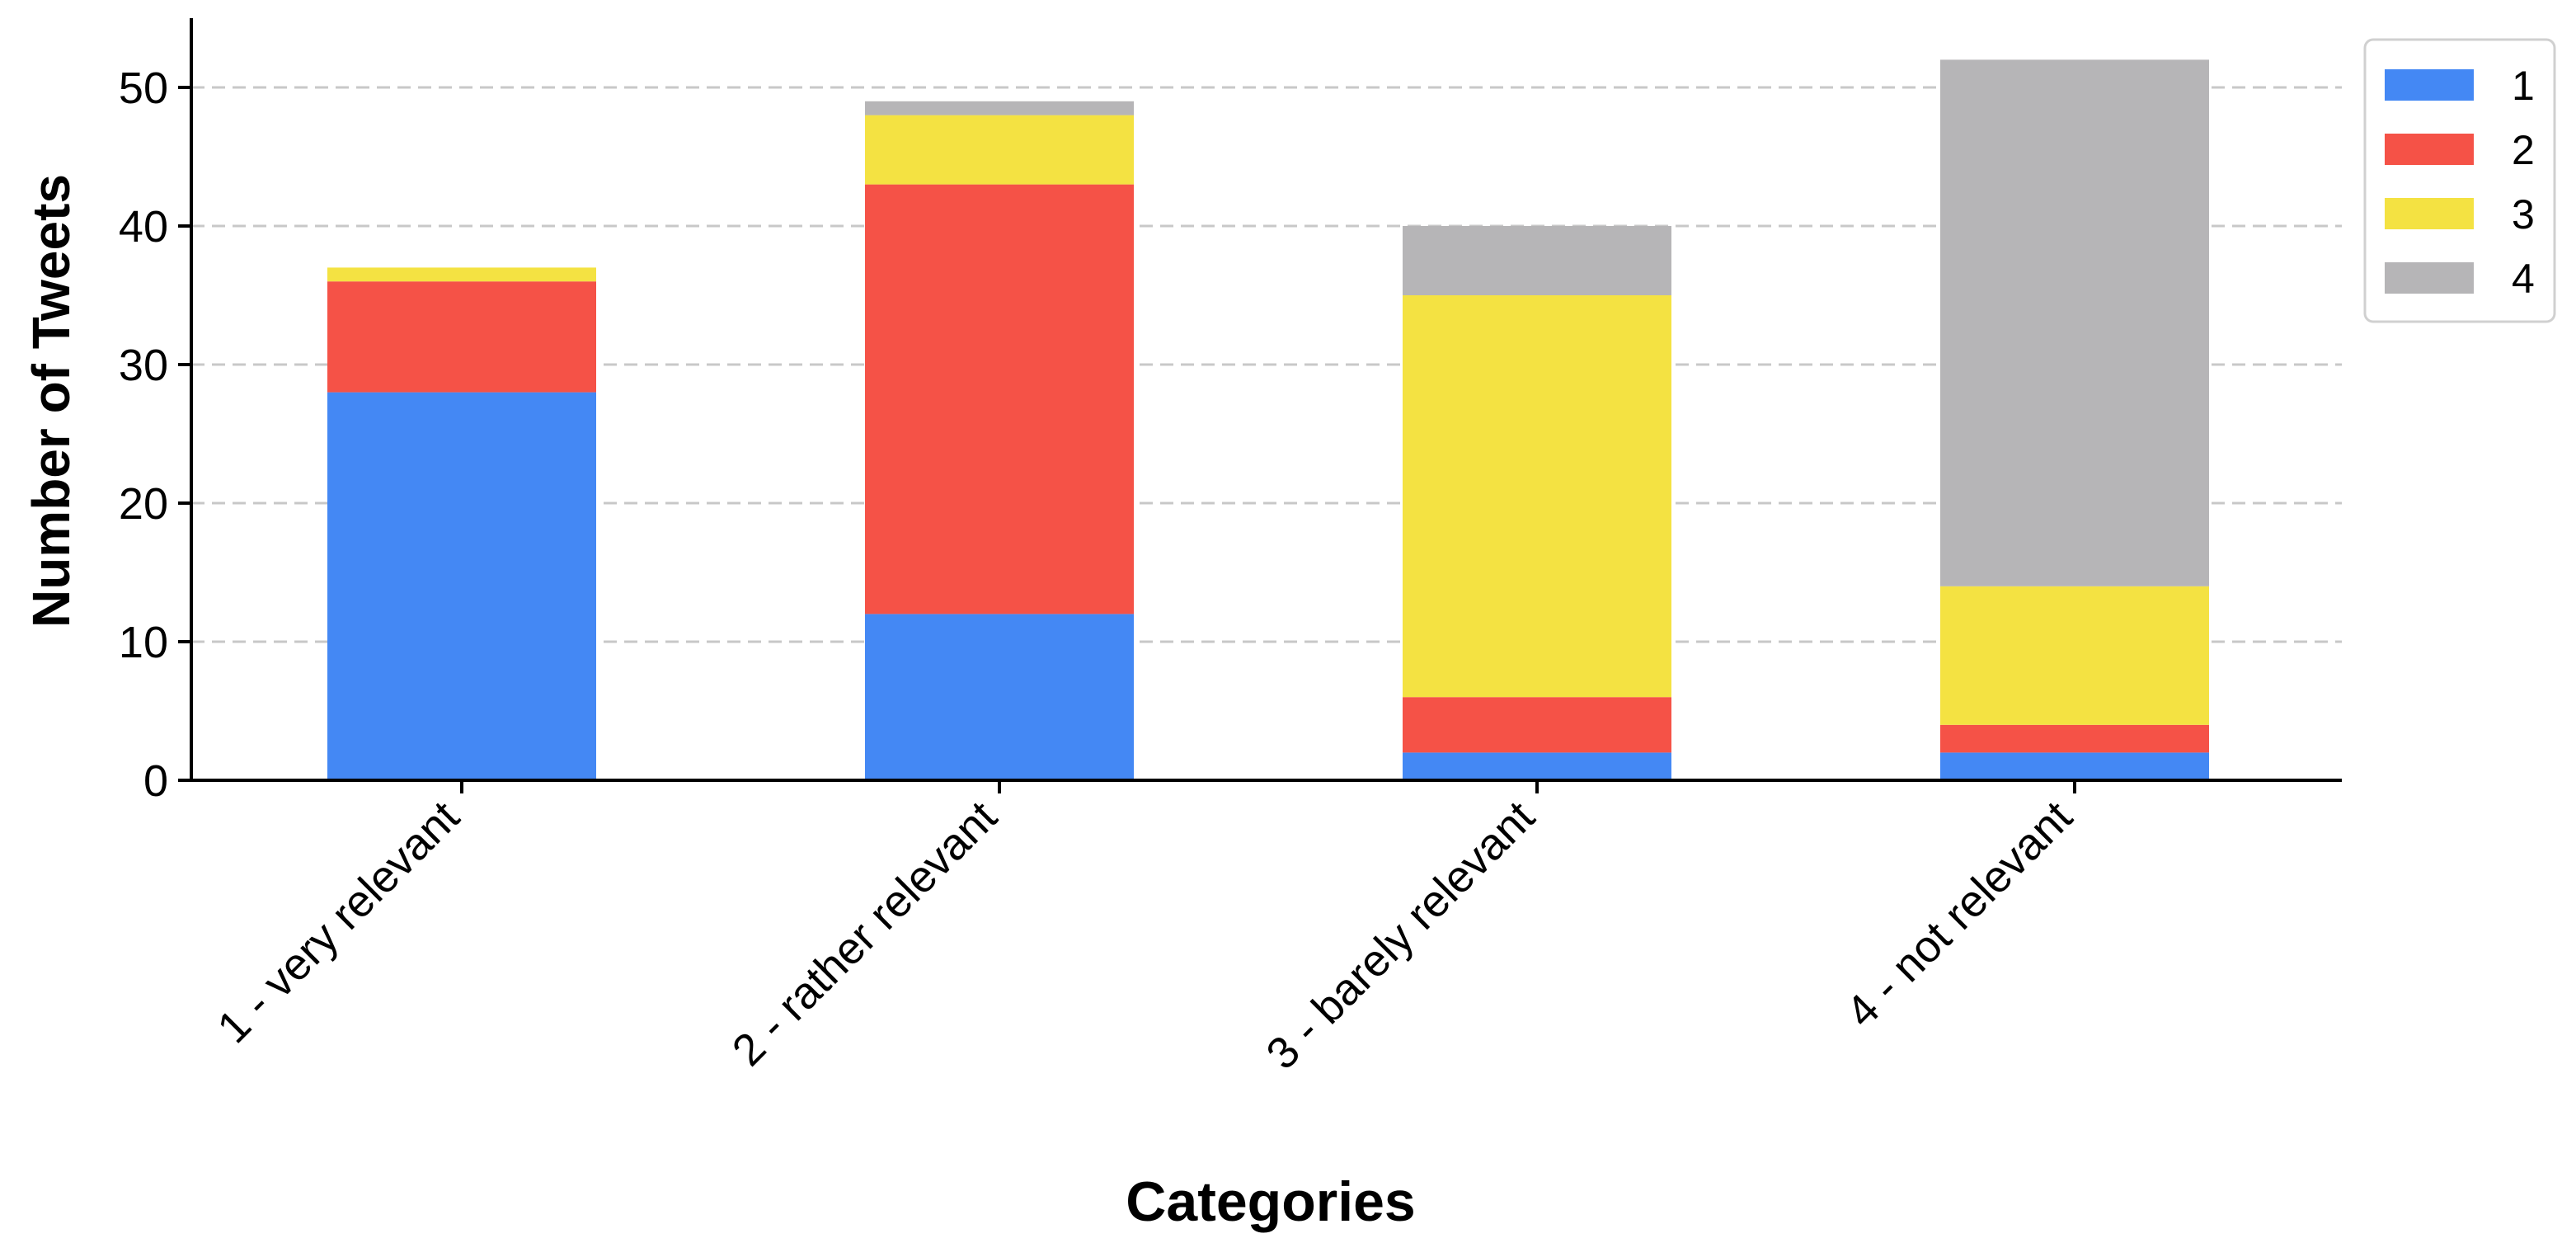 Image resolution: width=2576 pixels, height=1257 pixels. What do you see at coordinates (865, 934) in the screenshot?
I see `x-tick-label: 2 - rather relevant` at bounding box center [865, 934].